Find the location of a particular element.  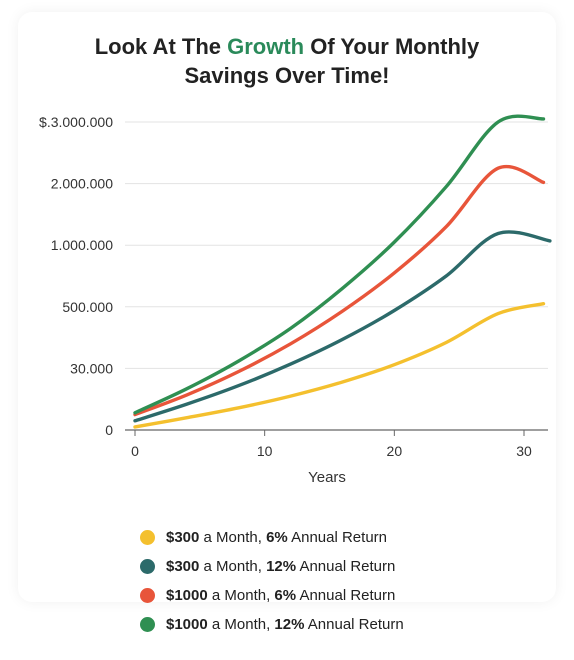

title-highlight: Growth is located at coordinates (266, 46).